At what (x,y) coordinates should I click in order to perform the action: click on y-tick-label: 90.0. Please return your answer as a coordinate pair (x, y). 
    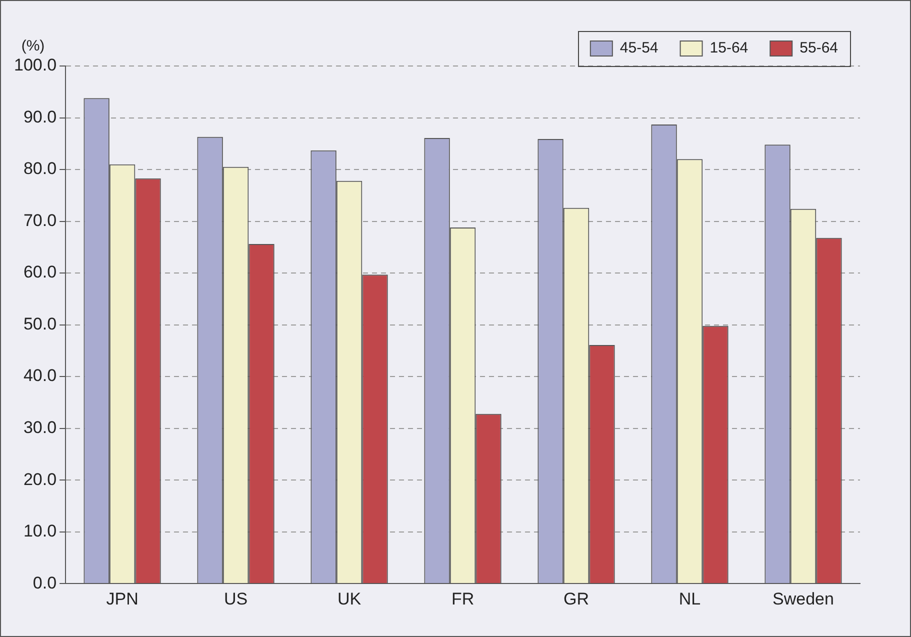
    Looking at the image, I should click on (40, 116).